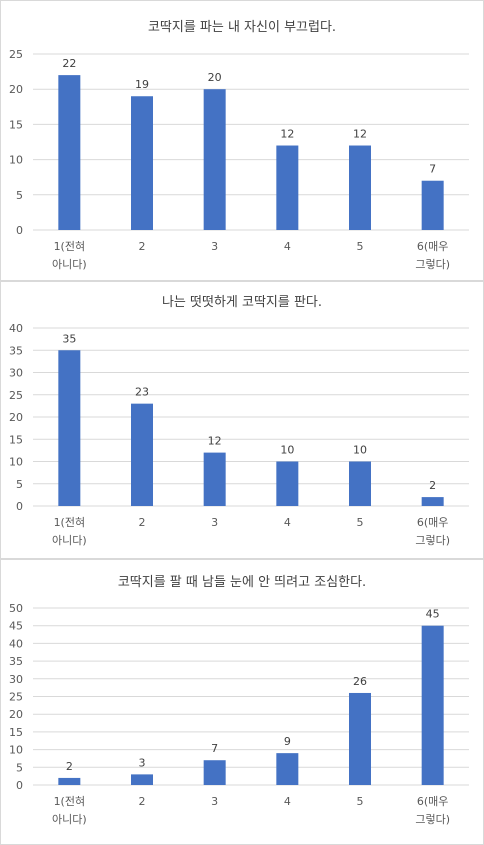  Describe the element at coordinates (433, 614) in the screenshot. I see `data-label: 45` at that location.